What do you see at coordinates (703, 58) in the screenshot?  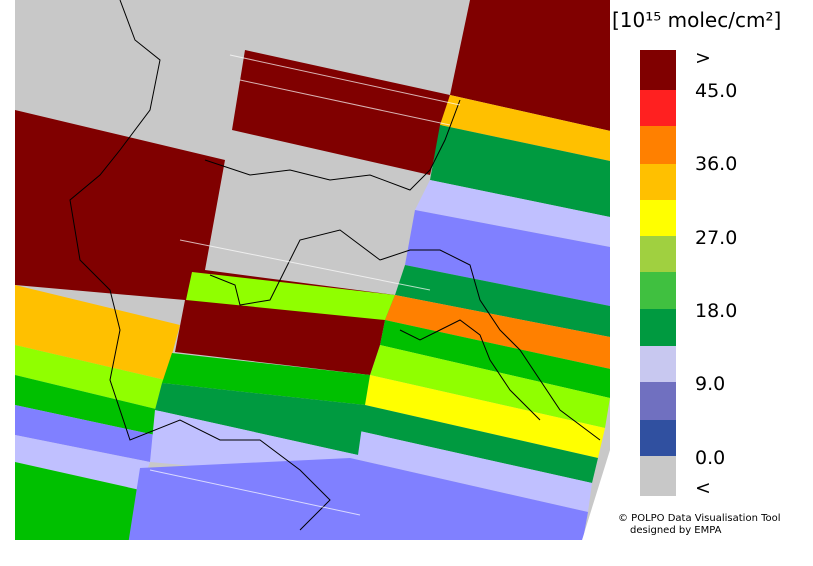 I see `legend-label: >` at bounding box center [703, 58].